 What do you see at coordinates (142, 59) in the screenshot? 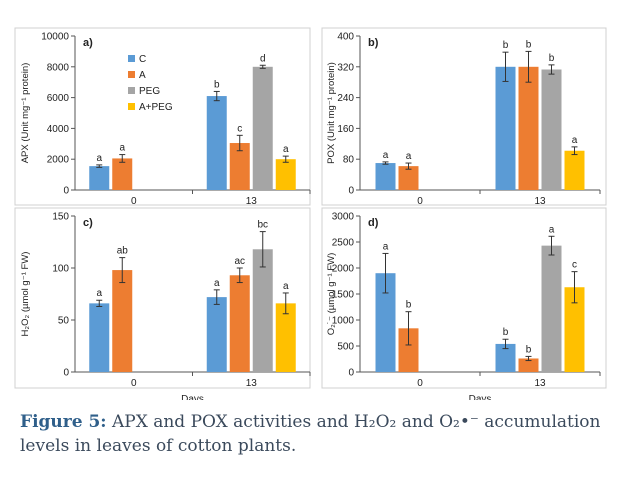
I see `legend-label: C` at bounding box center [142, 59].